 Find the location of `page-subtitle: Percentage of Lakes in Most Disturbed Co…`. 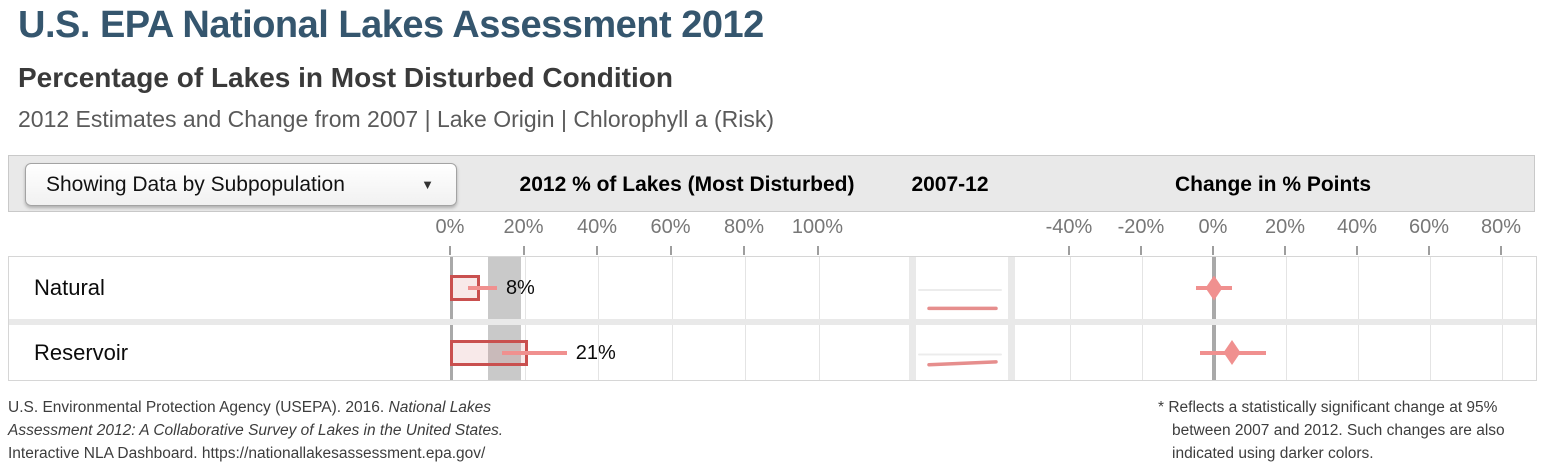

page-subtitle: Percentage of Lakes in Most Disturbed Co… is located at coordinates (345, 77).